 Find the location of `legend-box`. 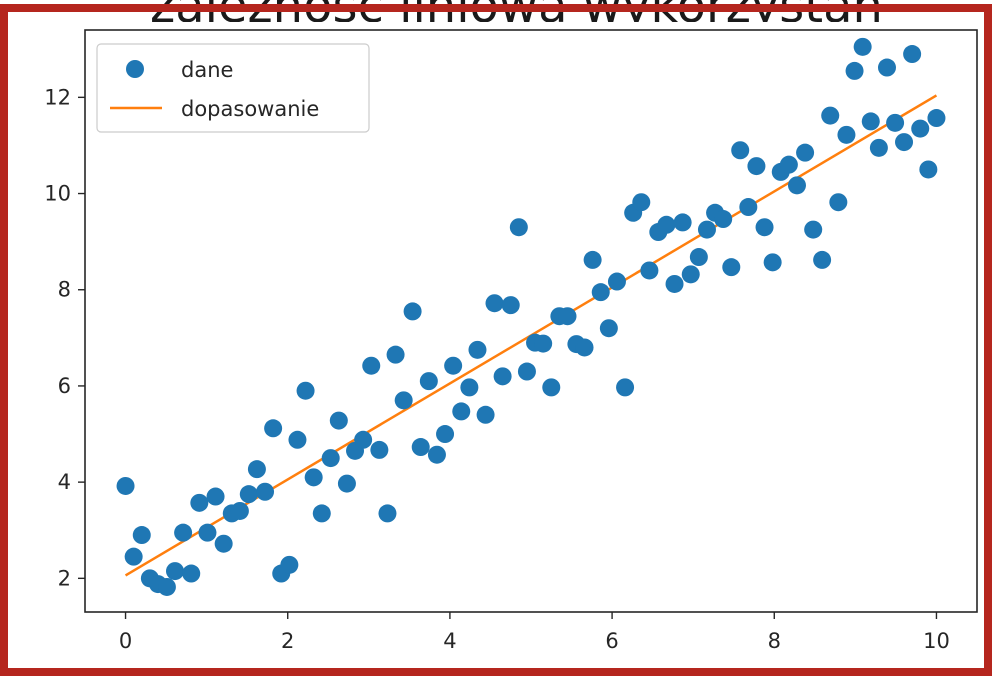

legend-box is located at coordinates (233, 88).